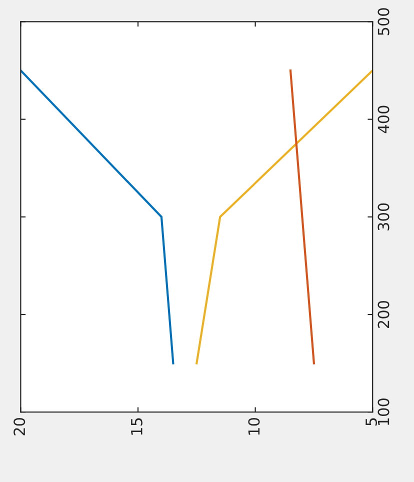 Image resolution: width=414 pixels, height=482 pixels. Describe the element at coordinates (136, 426) in the screenshot. I see `x-tick-label: 15` at that location.